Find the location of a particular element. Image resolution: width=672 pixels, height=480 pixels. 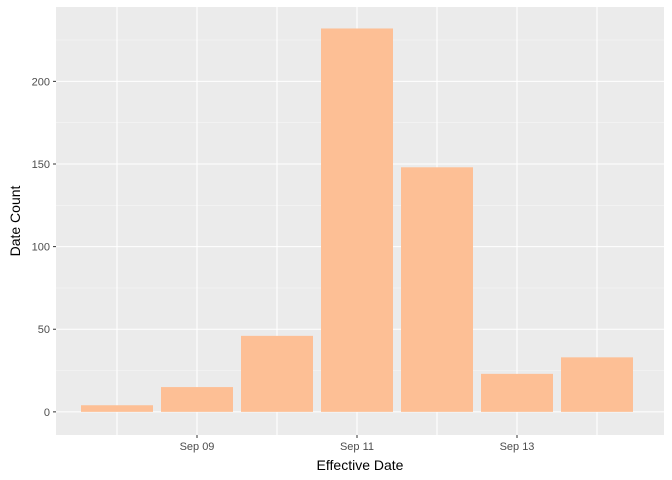

y-axis: 0 50 100 150 200 is located at coordinates (44, 247).